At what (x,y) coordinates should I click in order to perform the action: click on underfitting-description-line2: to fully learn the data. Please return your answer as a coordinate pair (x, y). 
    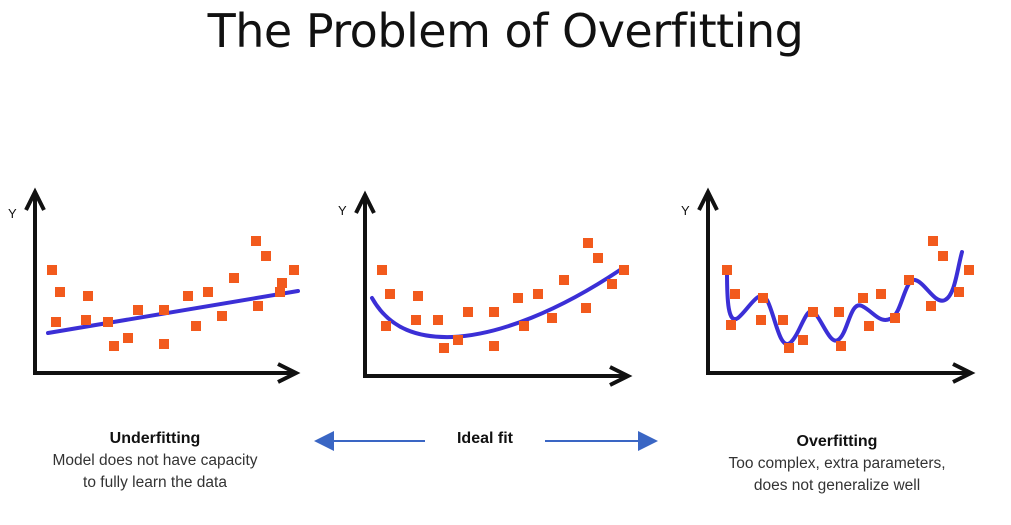
    Looking at the image, I should click on (155, 482).